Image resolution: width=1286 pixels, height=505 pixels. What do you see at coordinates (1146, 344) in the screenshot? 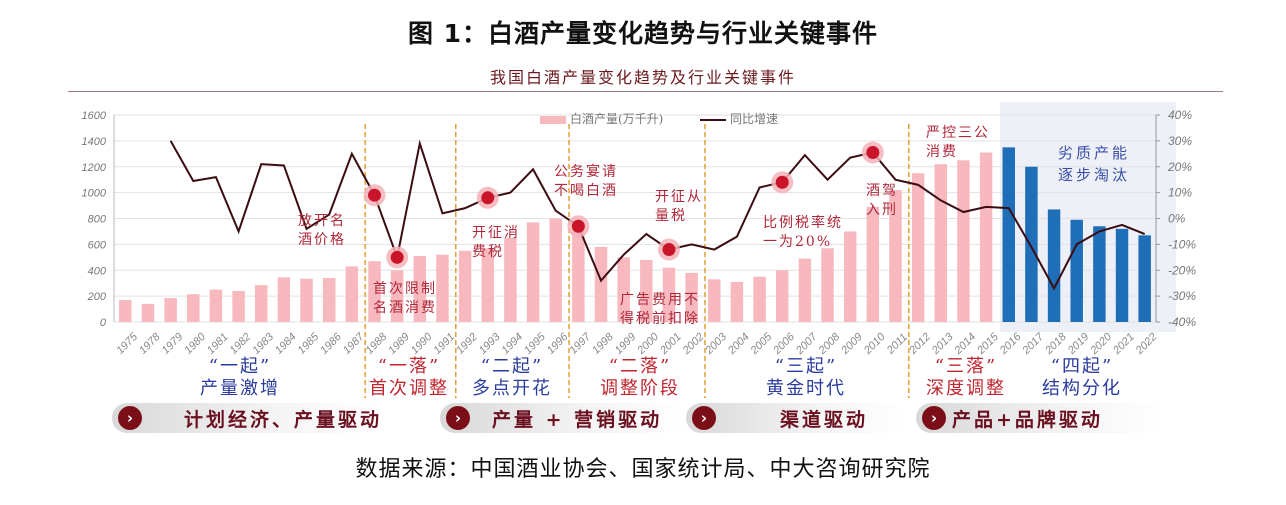
I see `x-axis-label: 2022` at bounding box center [1146, 344].